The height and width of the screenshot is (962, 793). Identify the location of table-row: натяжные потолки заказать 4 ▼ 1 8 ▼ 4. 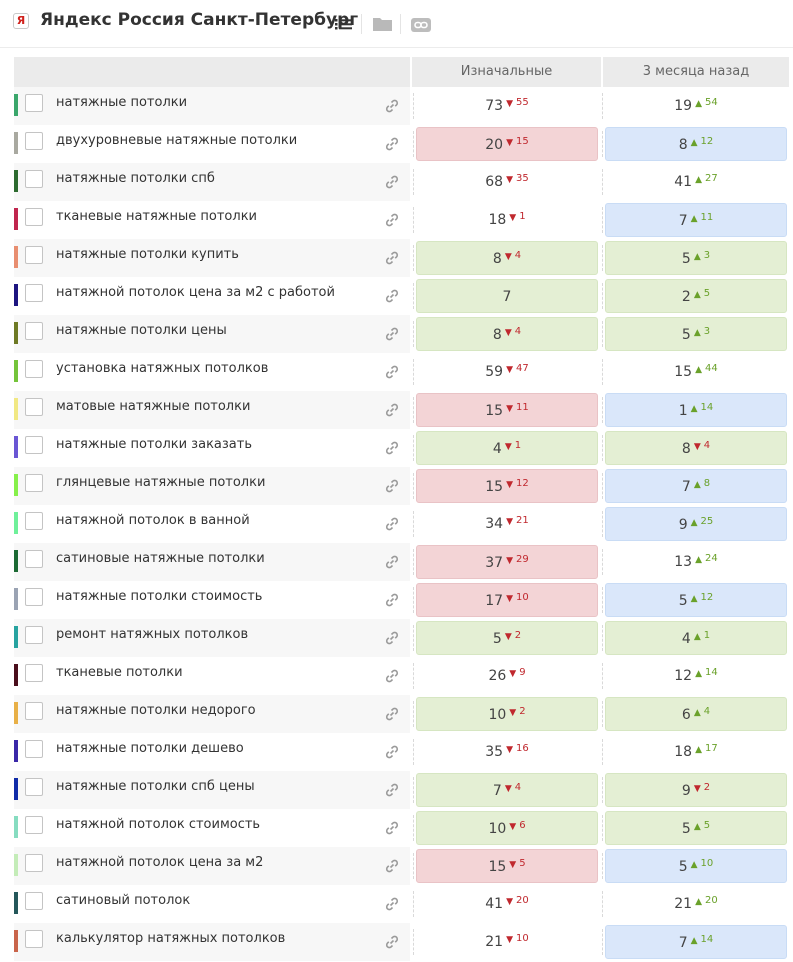
(396, 448).